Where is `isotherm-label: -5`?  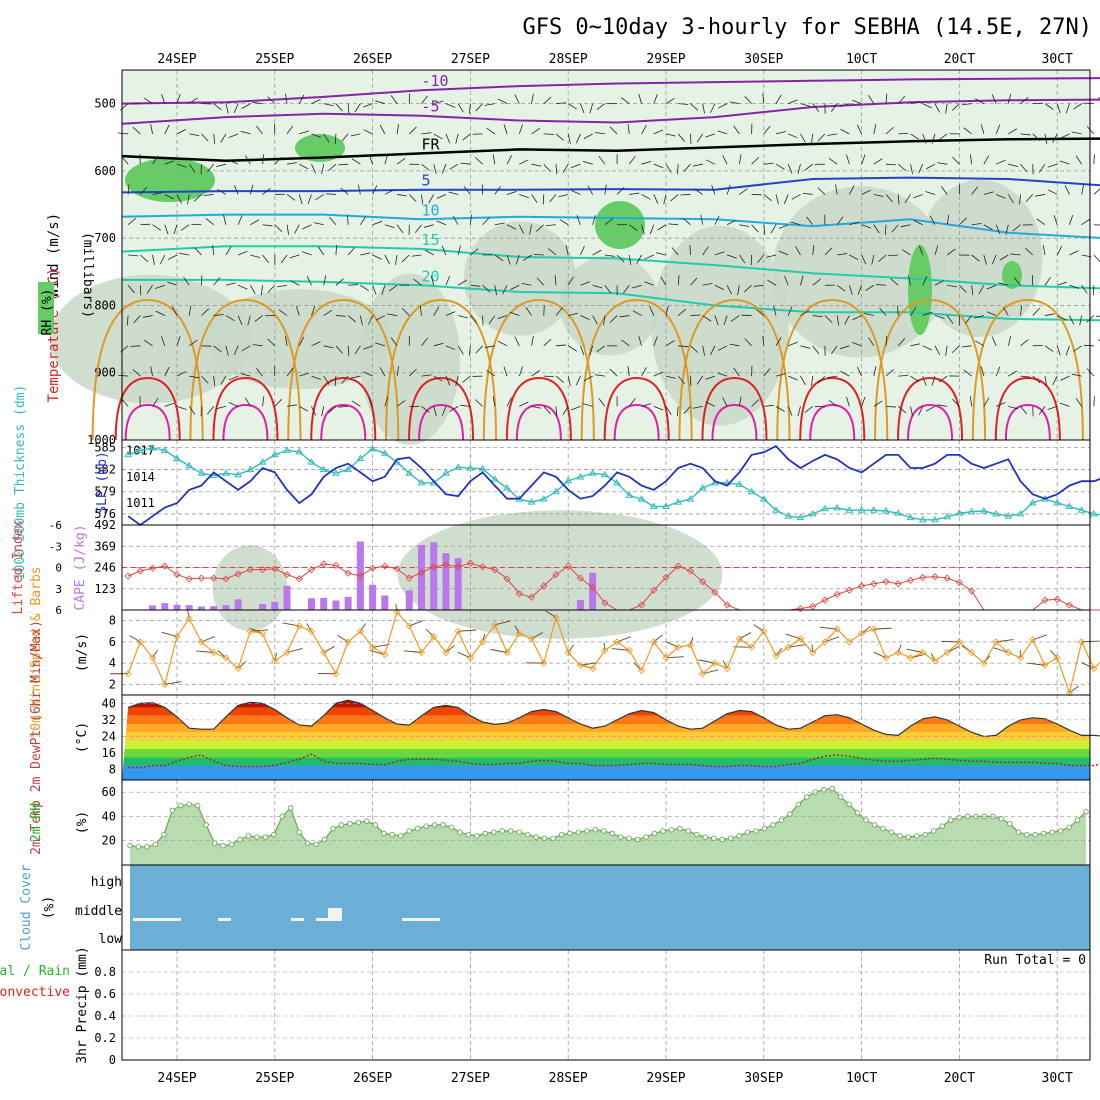
isotherm-label: -5 is located at coordinates (431, 107).